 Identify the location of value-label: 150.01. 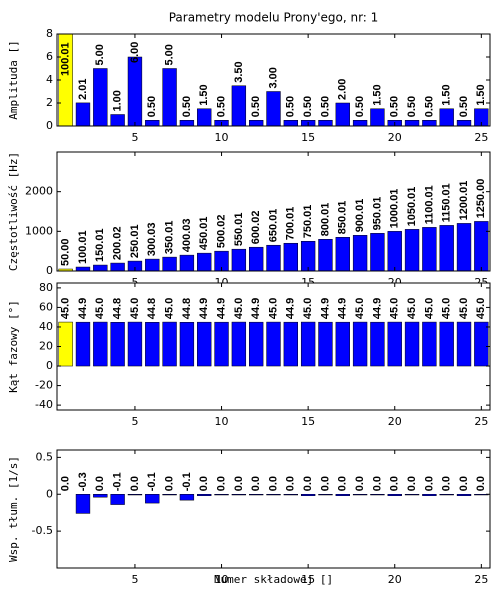
(100, 245).